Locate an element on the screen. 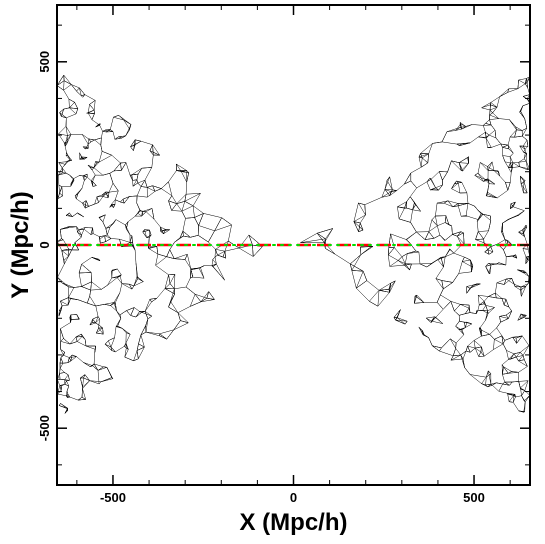  x-tick-label: 500 is located at coordinates (474, 497).